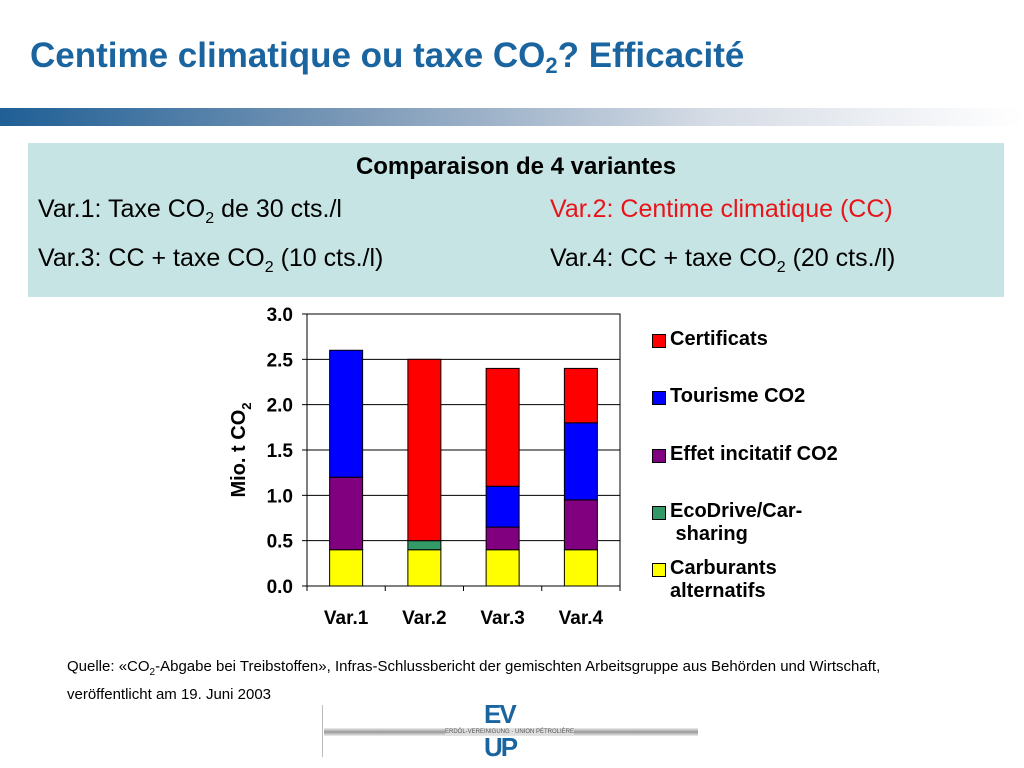  What do you see at coordinates (516, 166) in the screenshot?
I see `variants-heading: Comparaison de 4 variantes` at bounding box center [516, 166].